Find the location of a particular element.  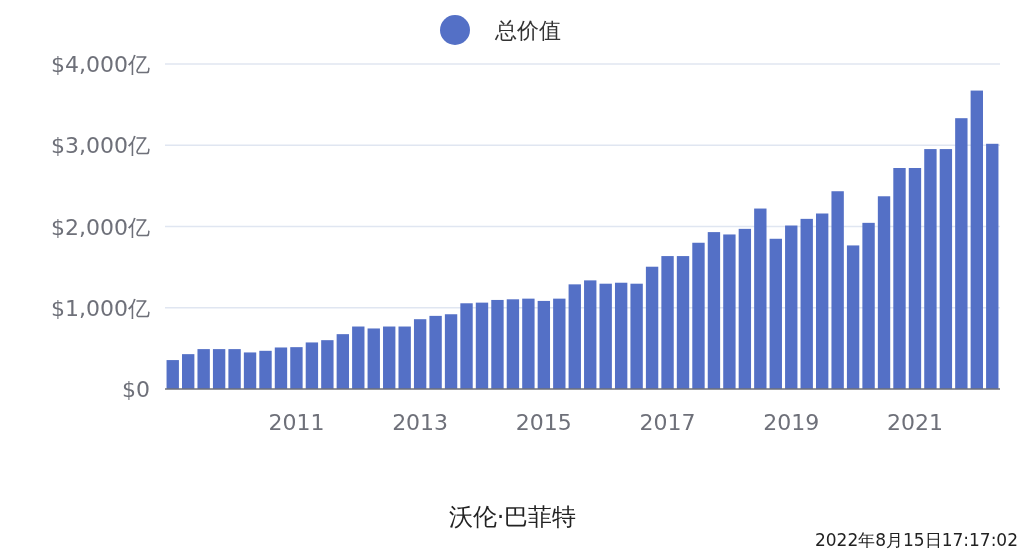

y-tick-label: $1,000亿 is located at coordinates (100, 308).